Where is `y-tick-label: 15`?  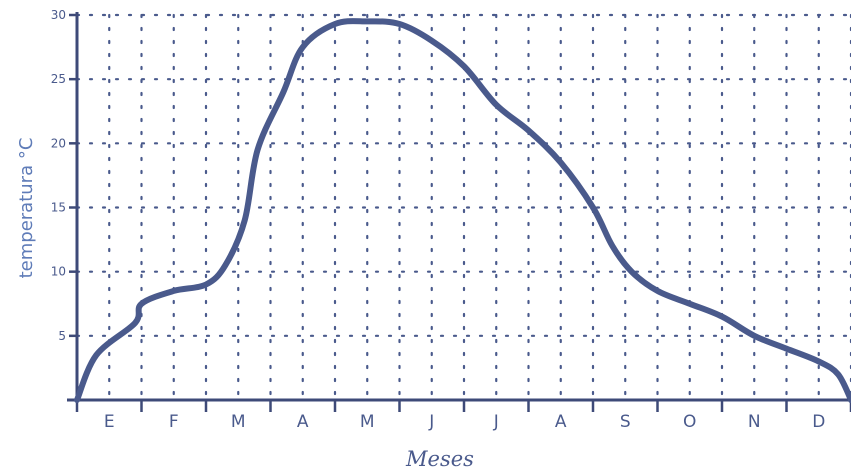
y-tick-label: 15 is located at coordinates (58, 208).